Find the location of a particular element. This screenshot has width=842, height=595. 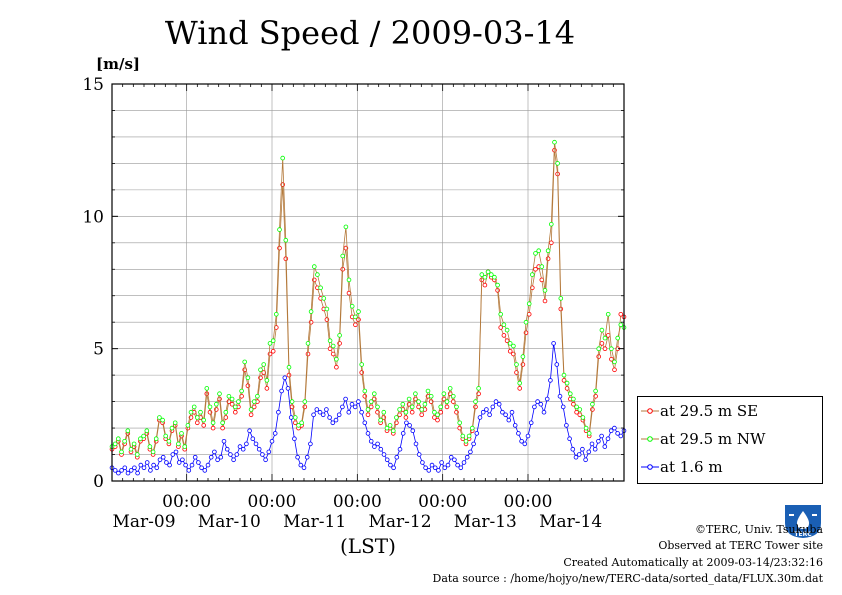

terc-logo: TERC is located at coordinates (803, 521).